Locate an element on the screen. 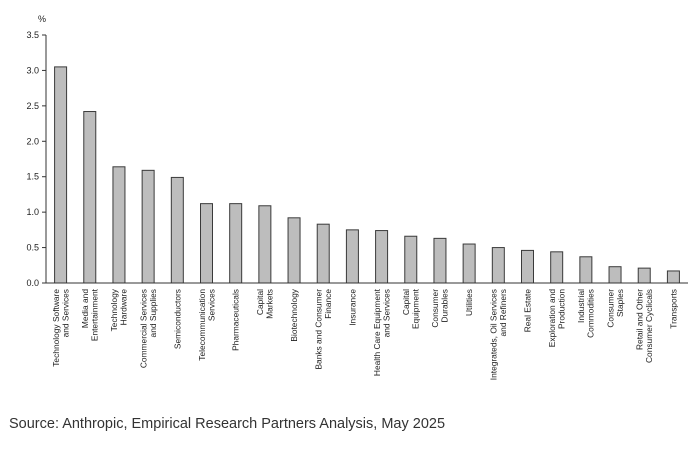 The height and width of the screenshot is (451, 699). x-category-label-line: Pharmaceuticals is located at coordinates (236, 320).